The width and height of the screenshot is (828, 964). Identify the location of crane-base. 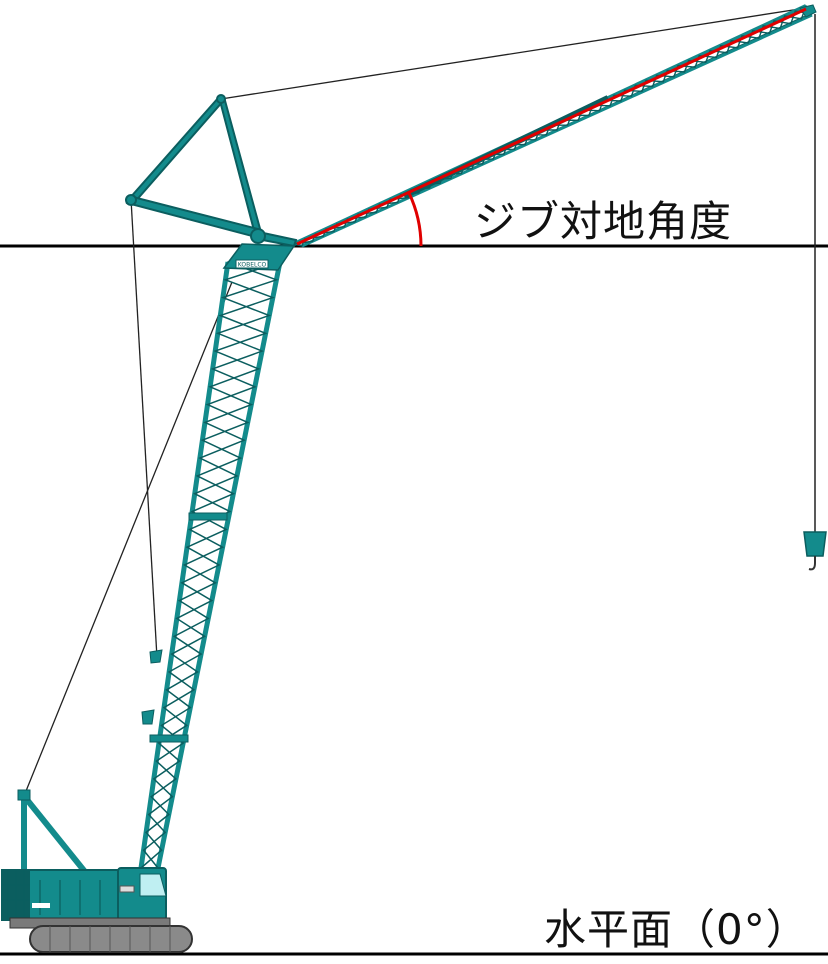
(97, 871).